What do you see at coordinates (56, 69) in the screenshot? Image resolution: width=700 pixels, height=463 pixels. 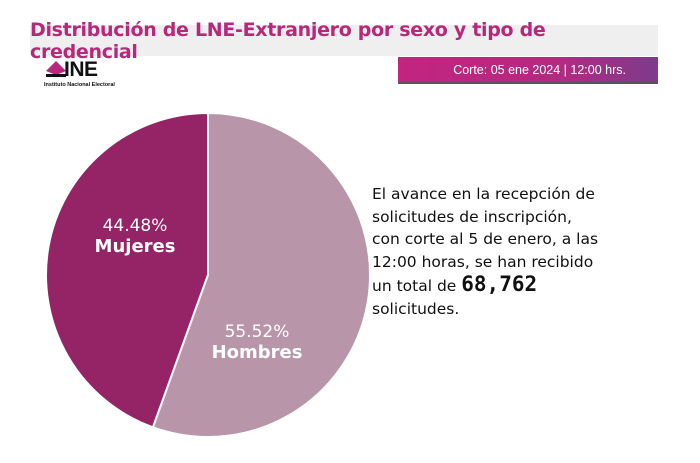 I see `ine-logo-icon` at bounding box center [56, 69].